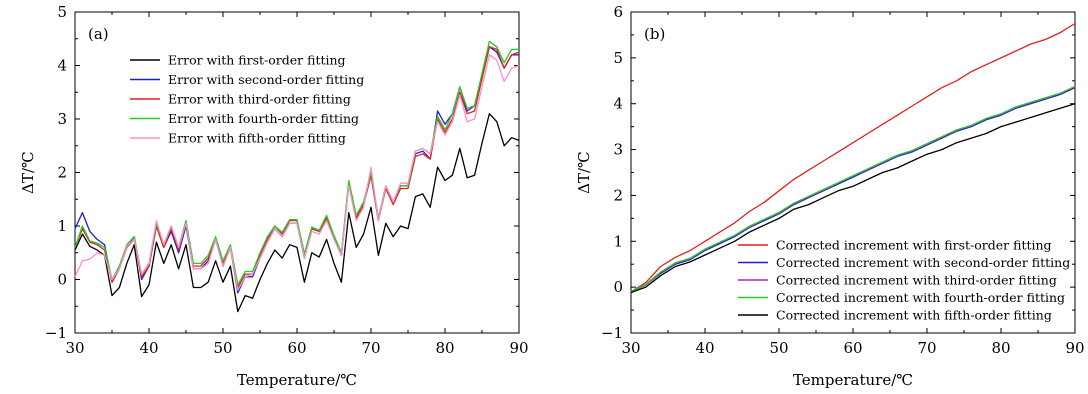 This screenshot has width=1088, height=394. What do you see at coordinates (654, 34) in the screenshot?
I see `panel-label: (b)` at bounding box center [654, 34].